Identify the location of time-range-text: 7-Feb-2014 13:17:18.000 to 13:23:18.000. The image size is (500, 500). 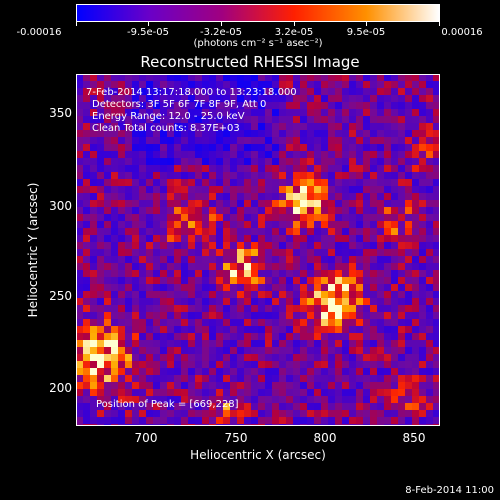
(191, 92).